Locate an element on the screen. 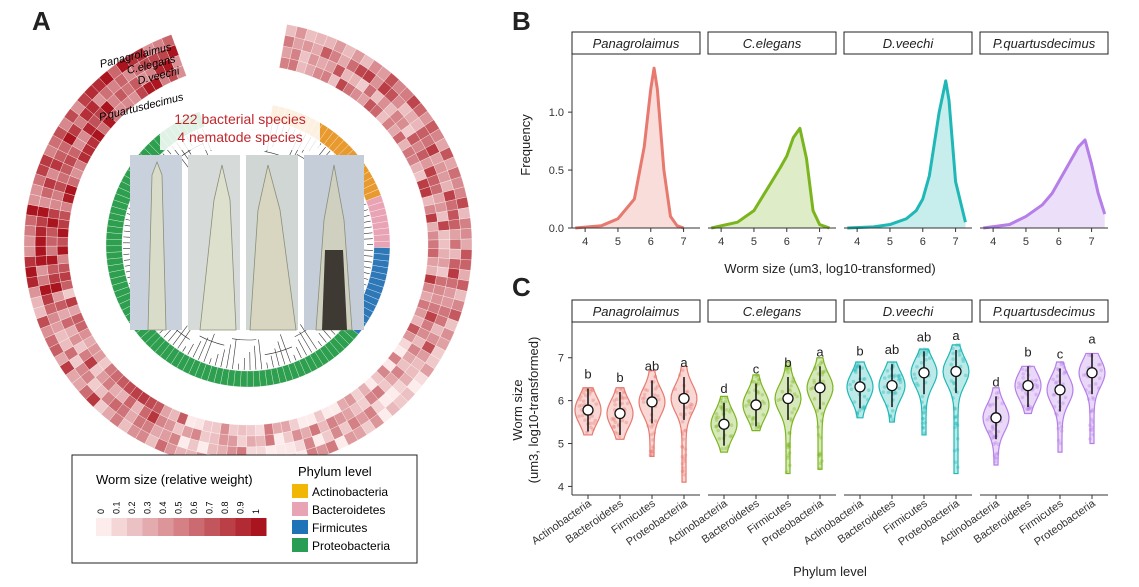  c-sig-letter: a is located at coordinates (1092, 338).